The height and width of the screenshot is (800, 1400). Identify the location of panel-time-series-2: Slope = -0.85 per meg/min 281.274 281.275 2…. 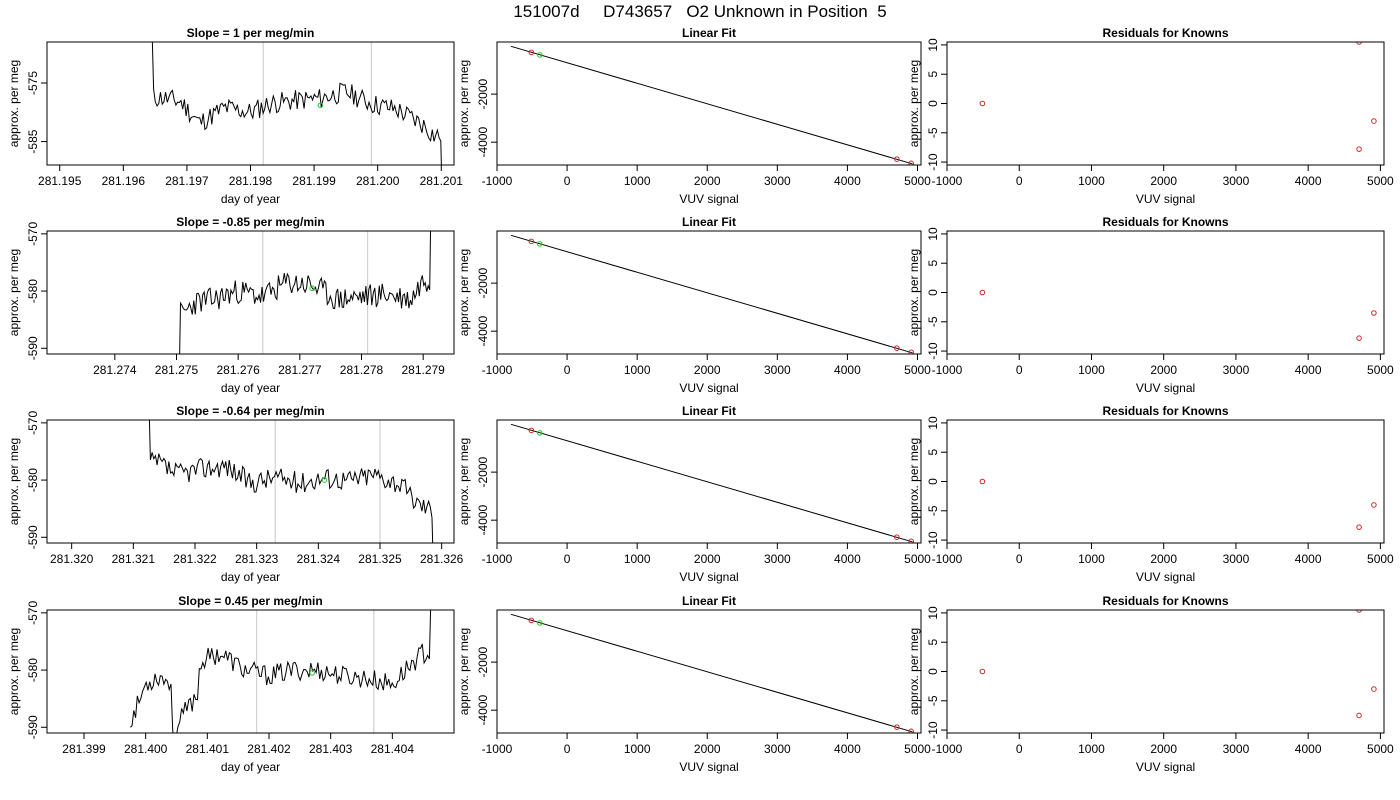
(231, 305).